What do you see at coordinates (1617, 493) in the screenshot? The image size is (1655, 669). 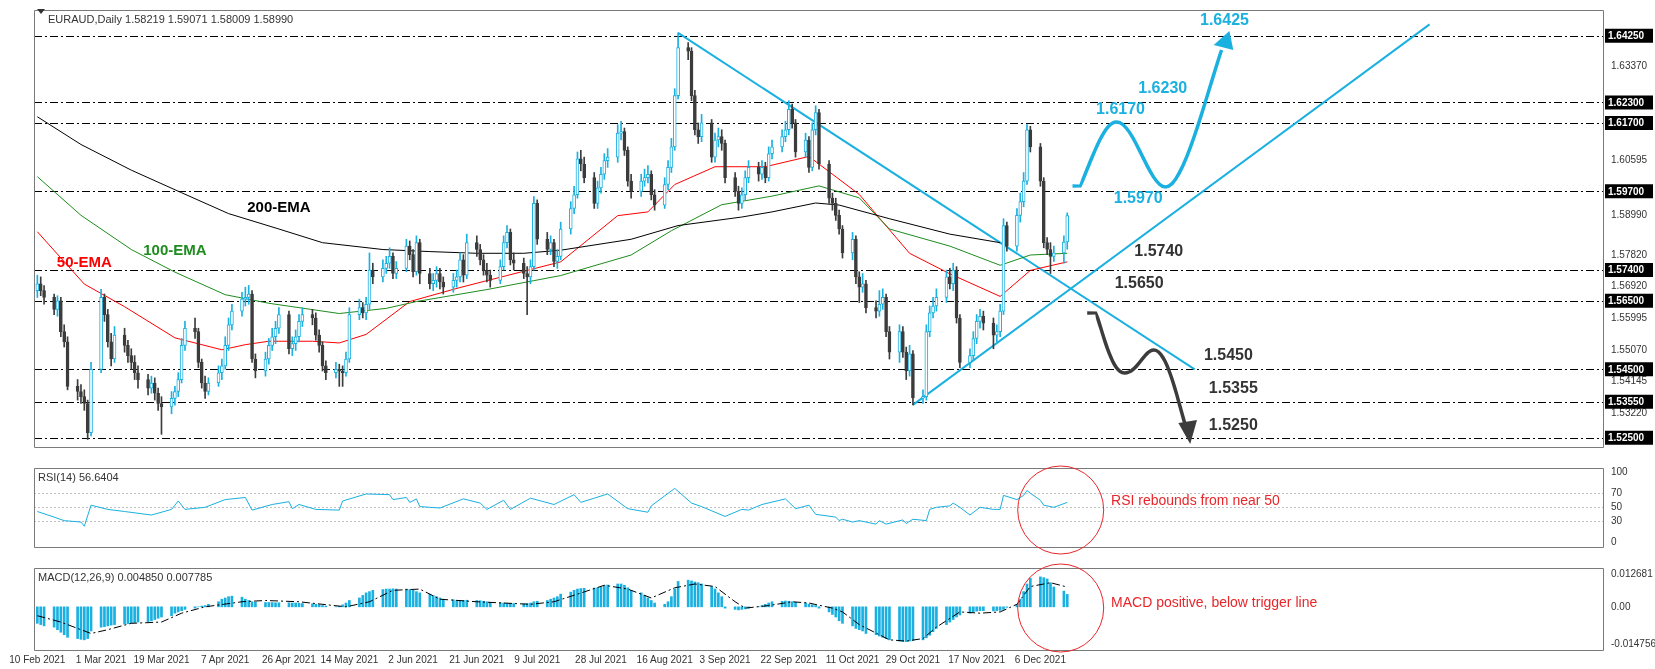 I see `y-tick-label: 70` at bounding box center [1617, 493].